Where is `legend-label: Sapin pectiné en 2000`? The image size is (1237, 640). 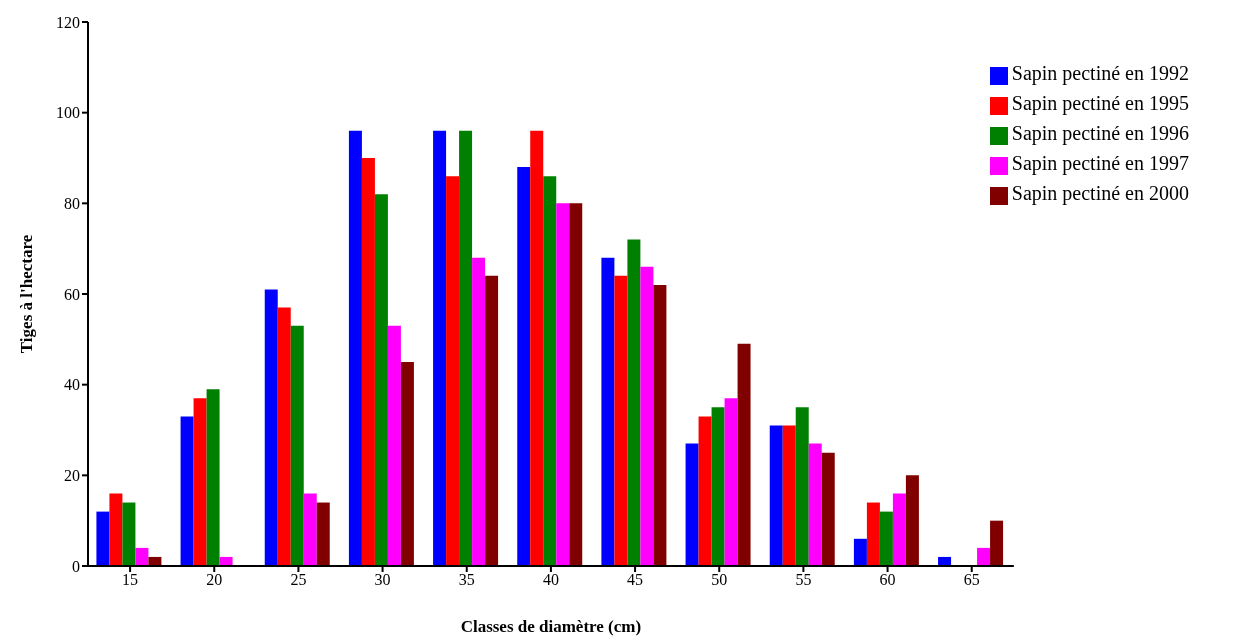 legend-label: Sapin pectiné en 2000 is located at coordinates (1100, 193).